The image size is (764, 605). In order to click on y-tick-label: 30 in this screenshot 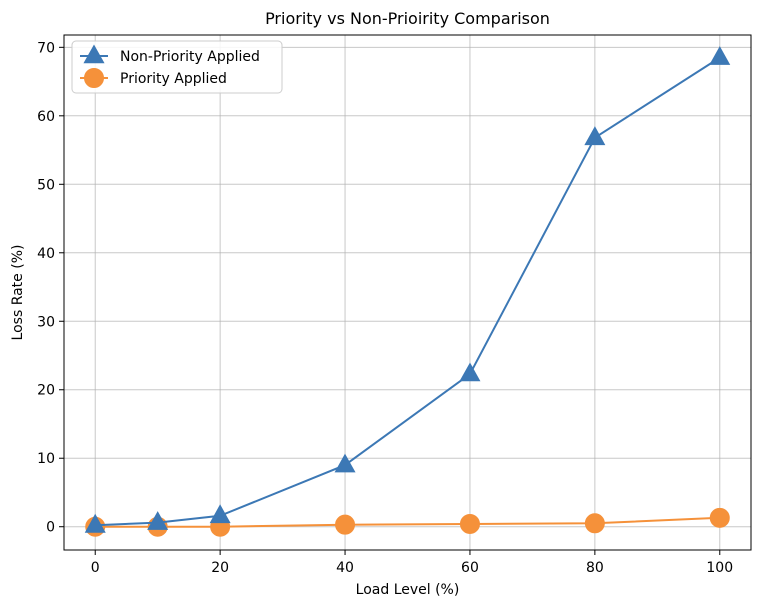, I will do `click(46, 322)`.